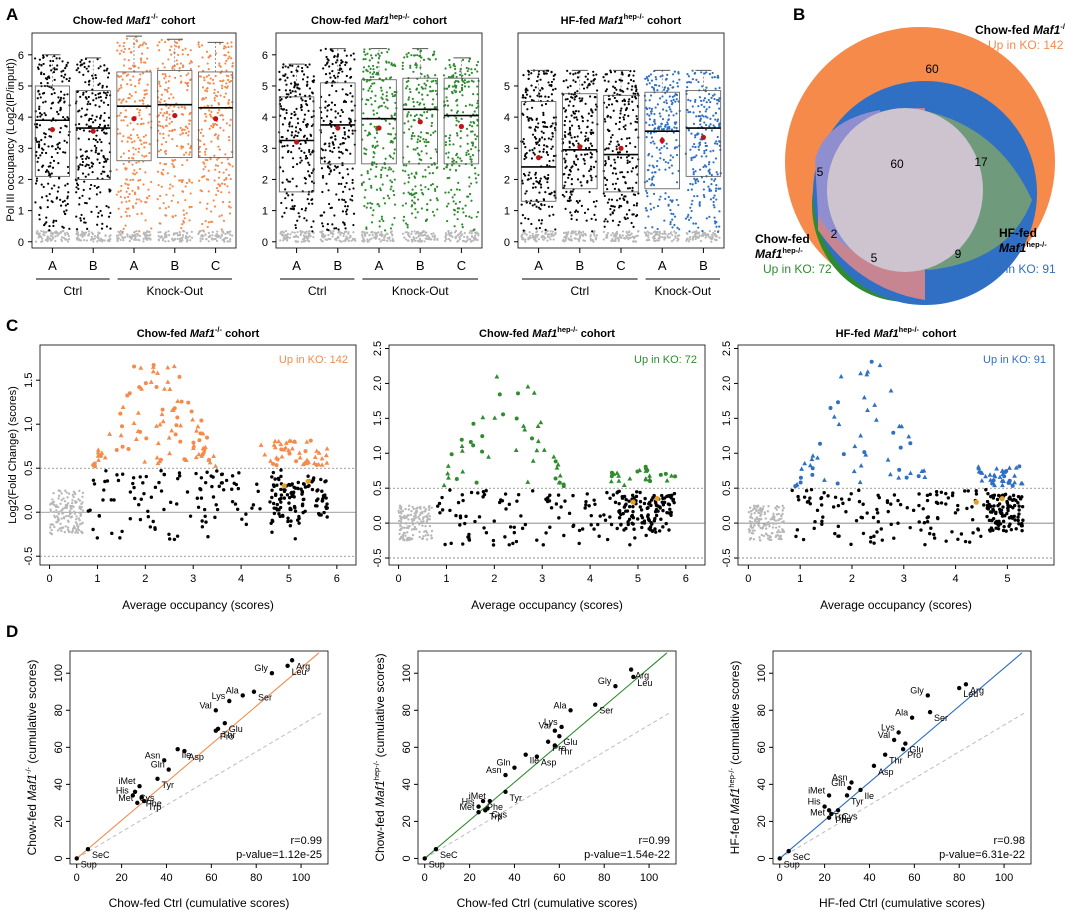 This screenshot has width=1065, height=913. I want to click on group-label-ko: Knock-Out, so click(682, 291).